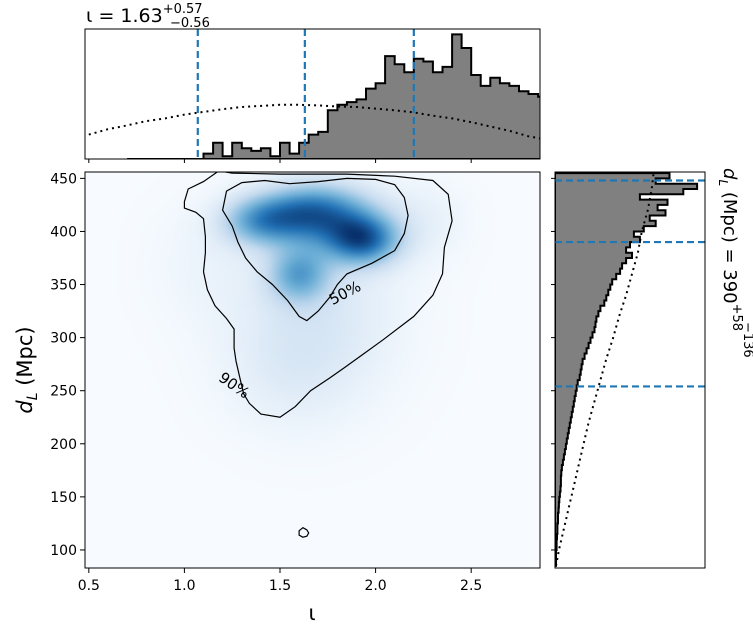 The height and width of the screenshot is (635, 753). What do you see at coordinates (311, 613) in the screenshot?
I see `x-axis-label: ι` at bounding box center [311, 613].